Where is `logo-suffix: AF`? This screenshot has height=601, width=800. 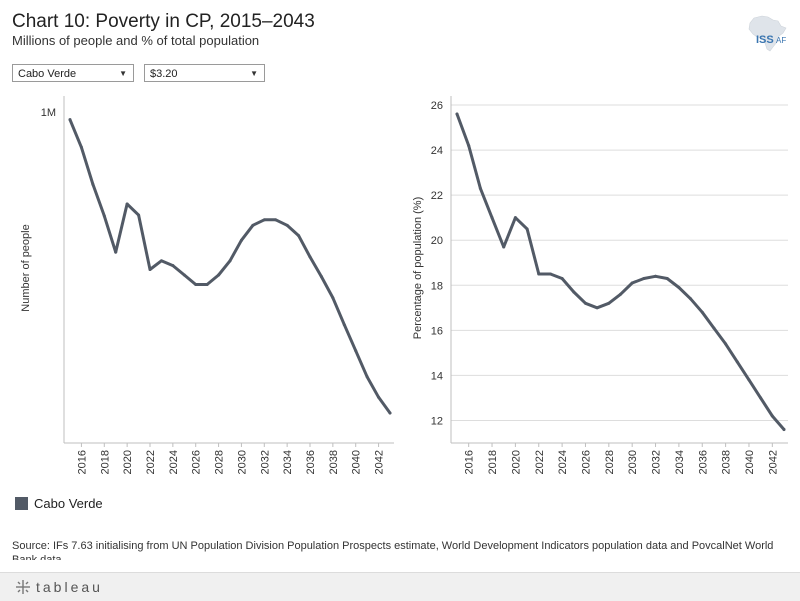 logo-suffix: AF is located at coordinates (781, 40).